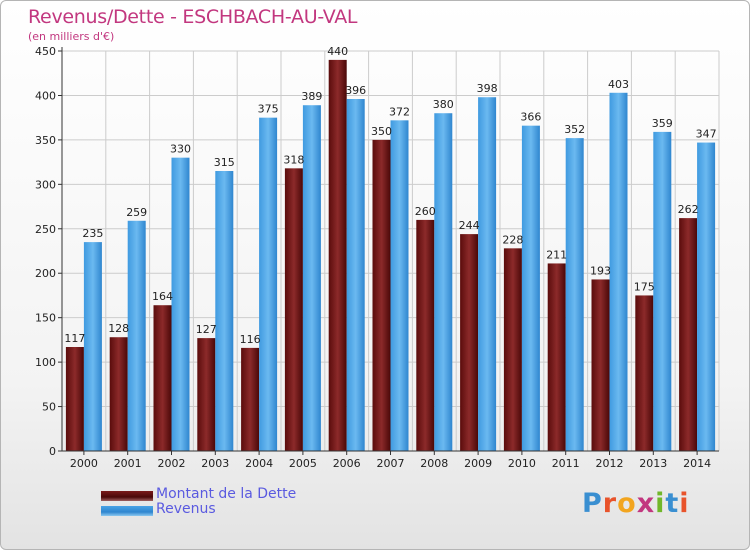 This screenshot has width=750, height=550. Describe the element at coordinates (128, 463) in the screenshot. I see `x-tick-label: 2001` at that location.